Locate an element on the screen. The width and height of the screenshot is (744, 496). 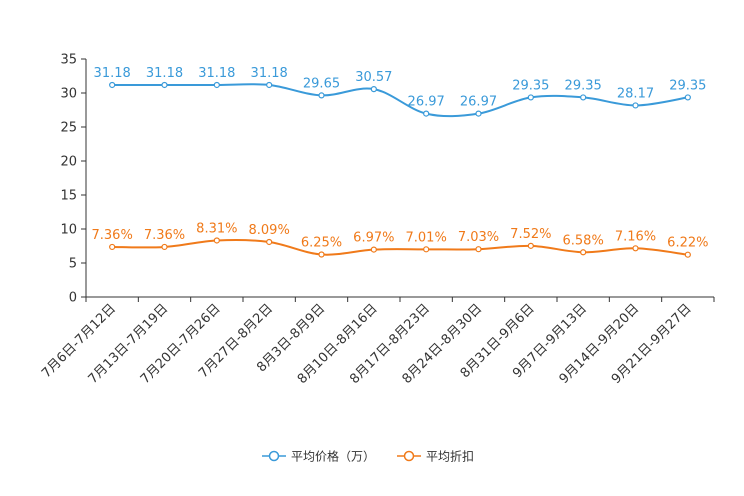
legend: 平均价格（万） 平均折扣 is located at coordinates (368, 456).